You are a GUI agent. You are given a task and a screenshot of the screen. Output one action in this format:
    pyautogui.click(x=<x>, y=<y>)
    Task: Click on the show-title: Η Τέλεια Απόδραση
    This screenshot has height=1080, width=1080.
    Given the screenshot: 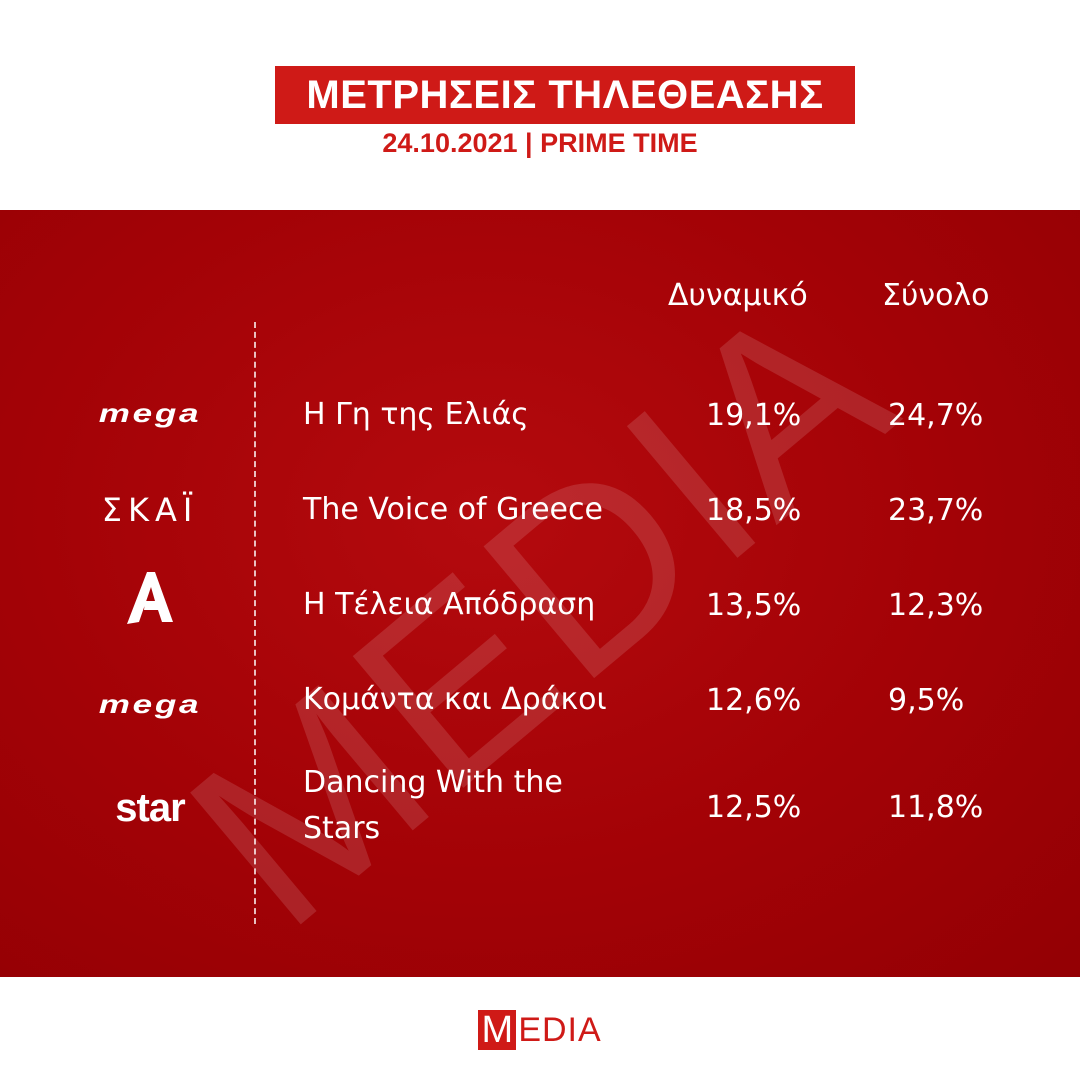 What is the action you would take?
    pyautogui.click(x=449, y=604)
    